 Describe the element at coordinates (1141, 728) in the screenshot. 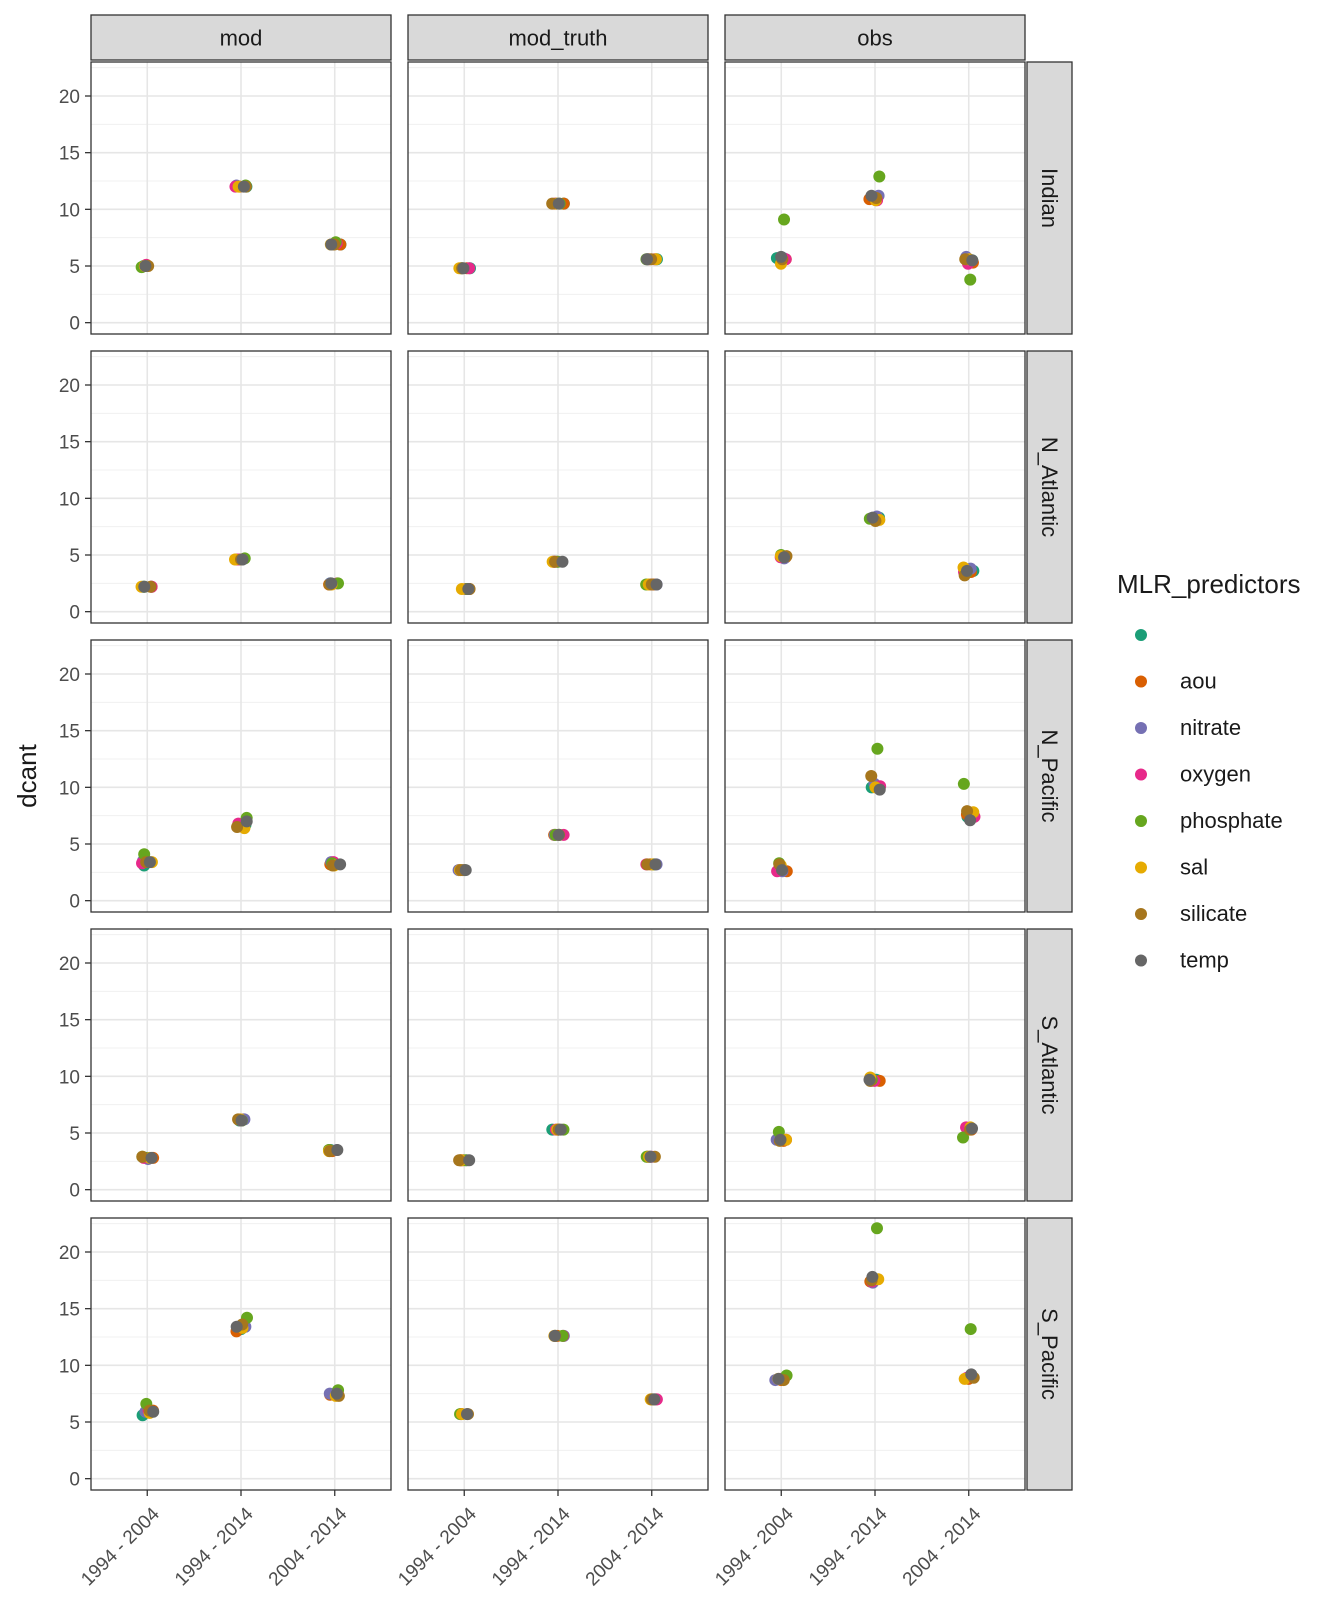

I see `legend-key-nitrate` at that location.